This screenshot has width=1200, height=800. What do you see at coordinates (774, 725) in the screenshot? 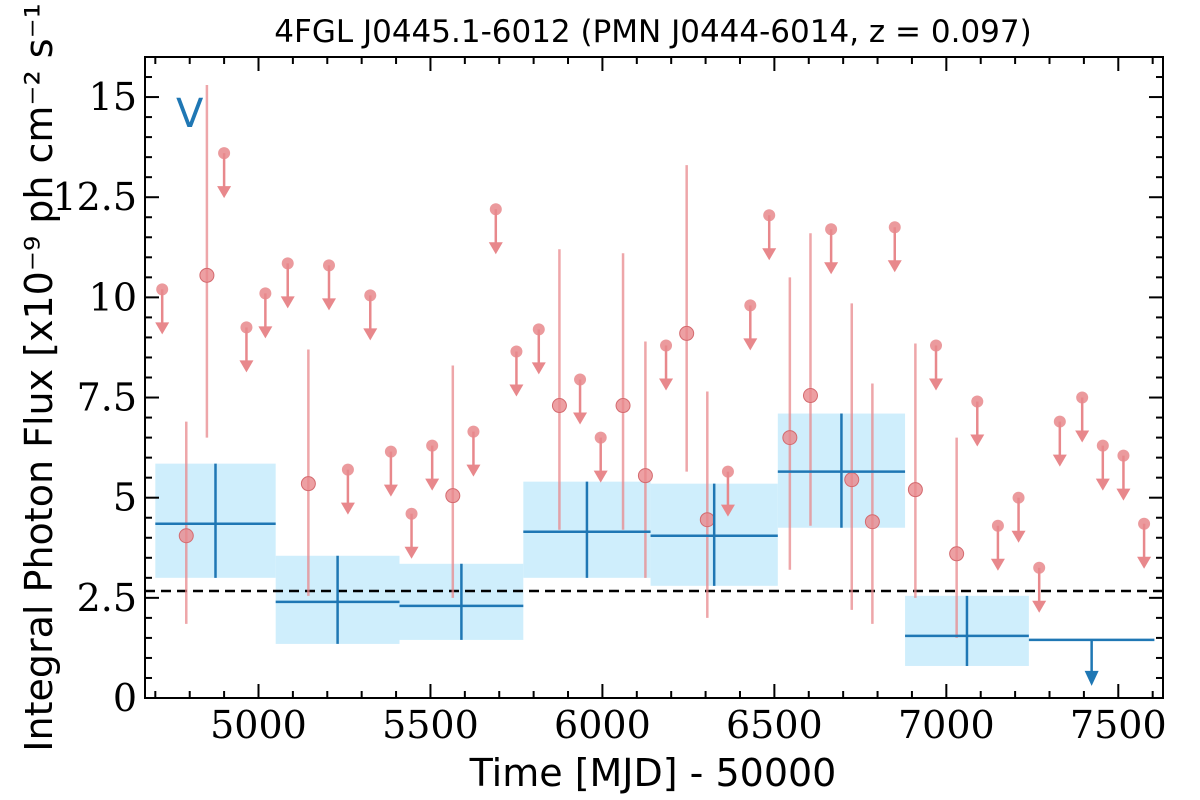
I see `x-tick-label: 6500` at bounding box center [774, 725].